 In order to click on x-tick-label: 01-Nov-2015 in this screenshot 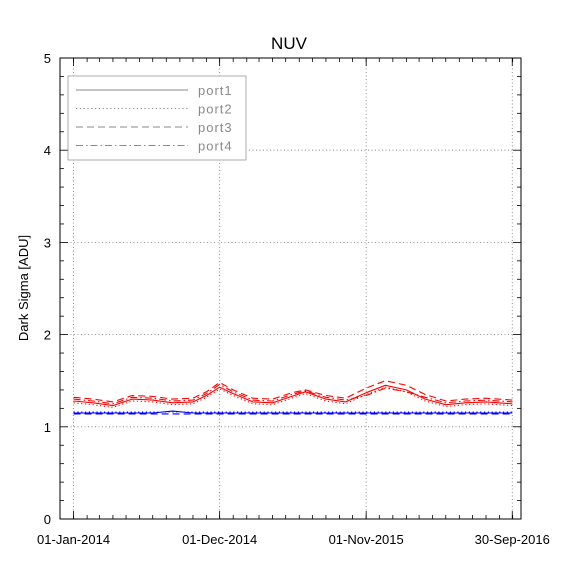, I will do `click(366, 539)`.